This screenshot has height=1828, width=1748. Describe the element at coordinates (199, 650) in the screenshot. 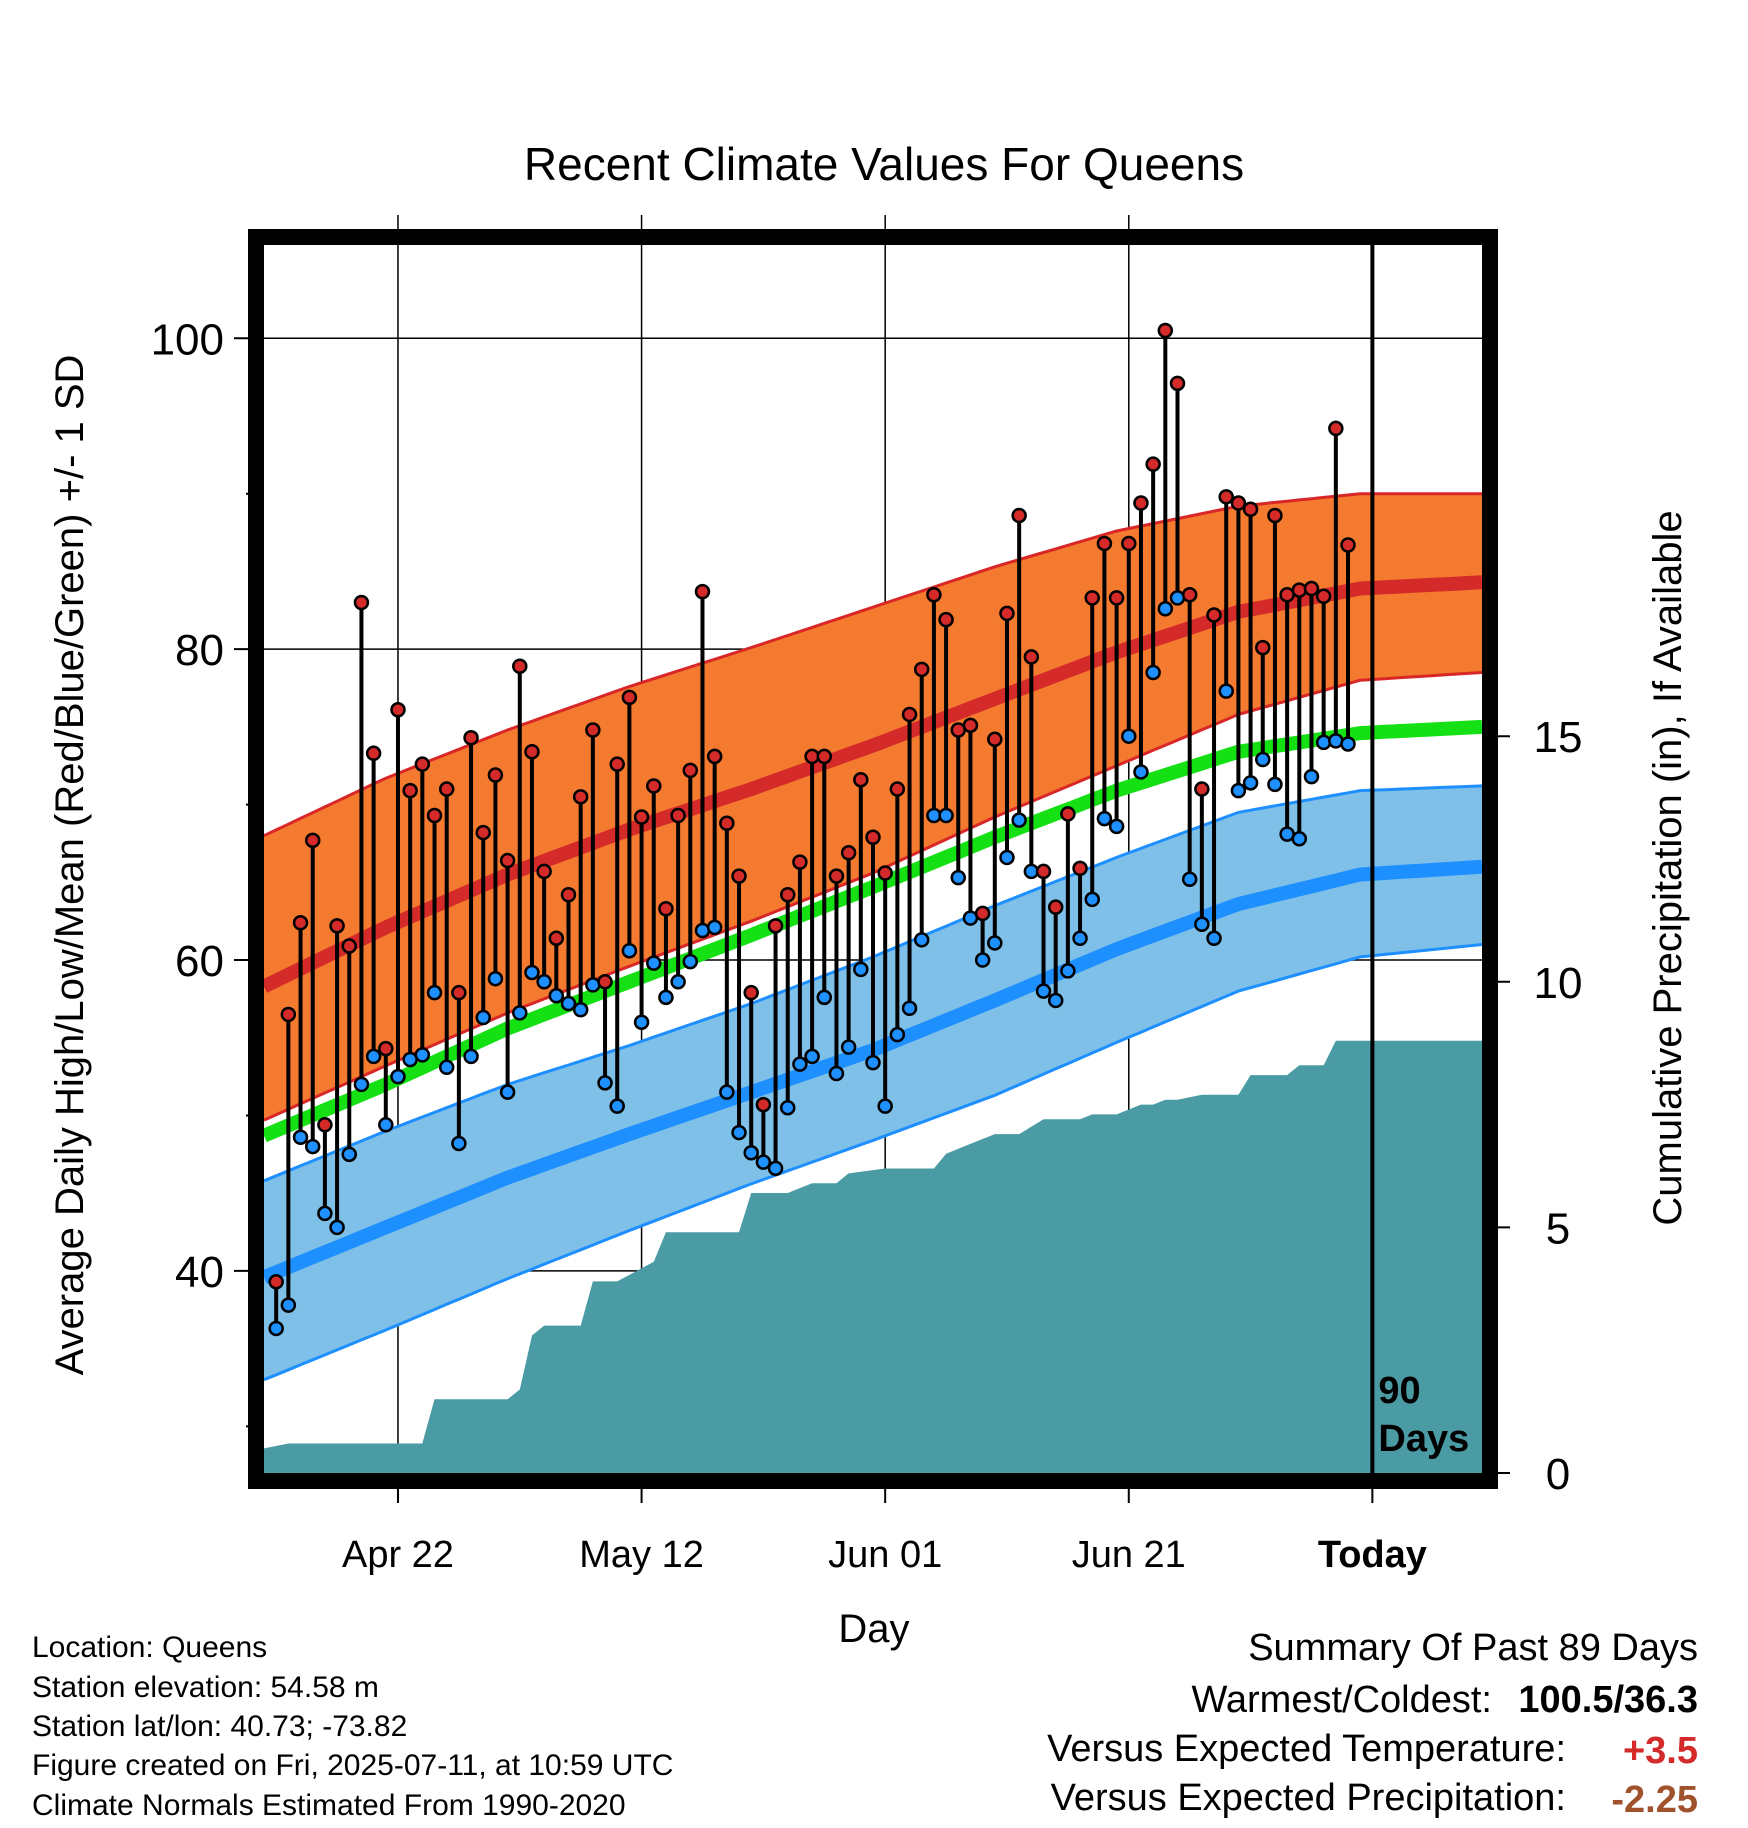

I see `y-tick-label: 80` at that location.